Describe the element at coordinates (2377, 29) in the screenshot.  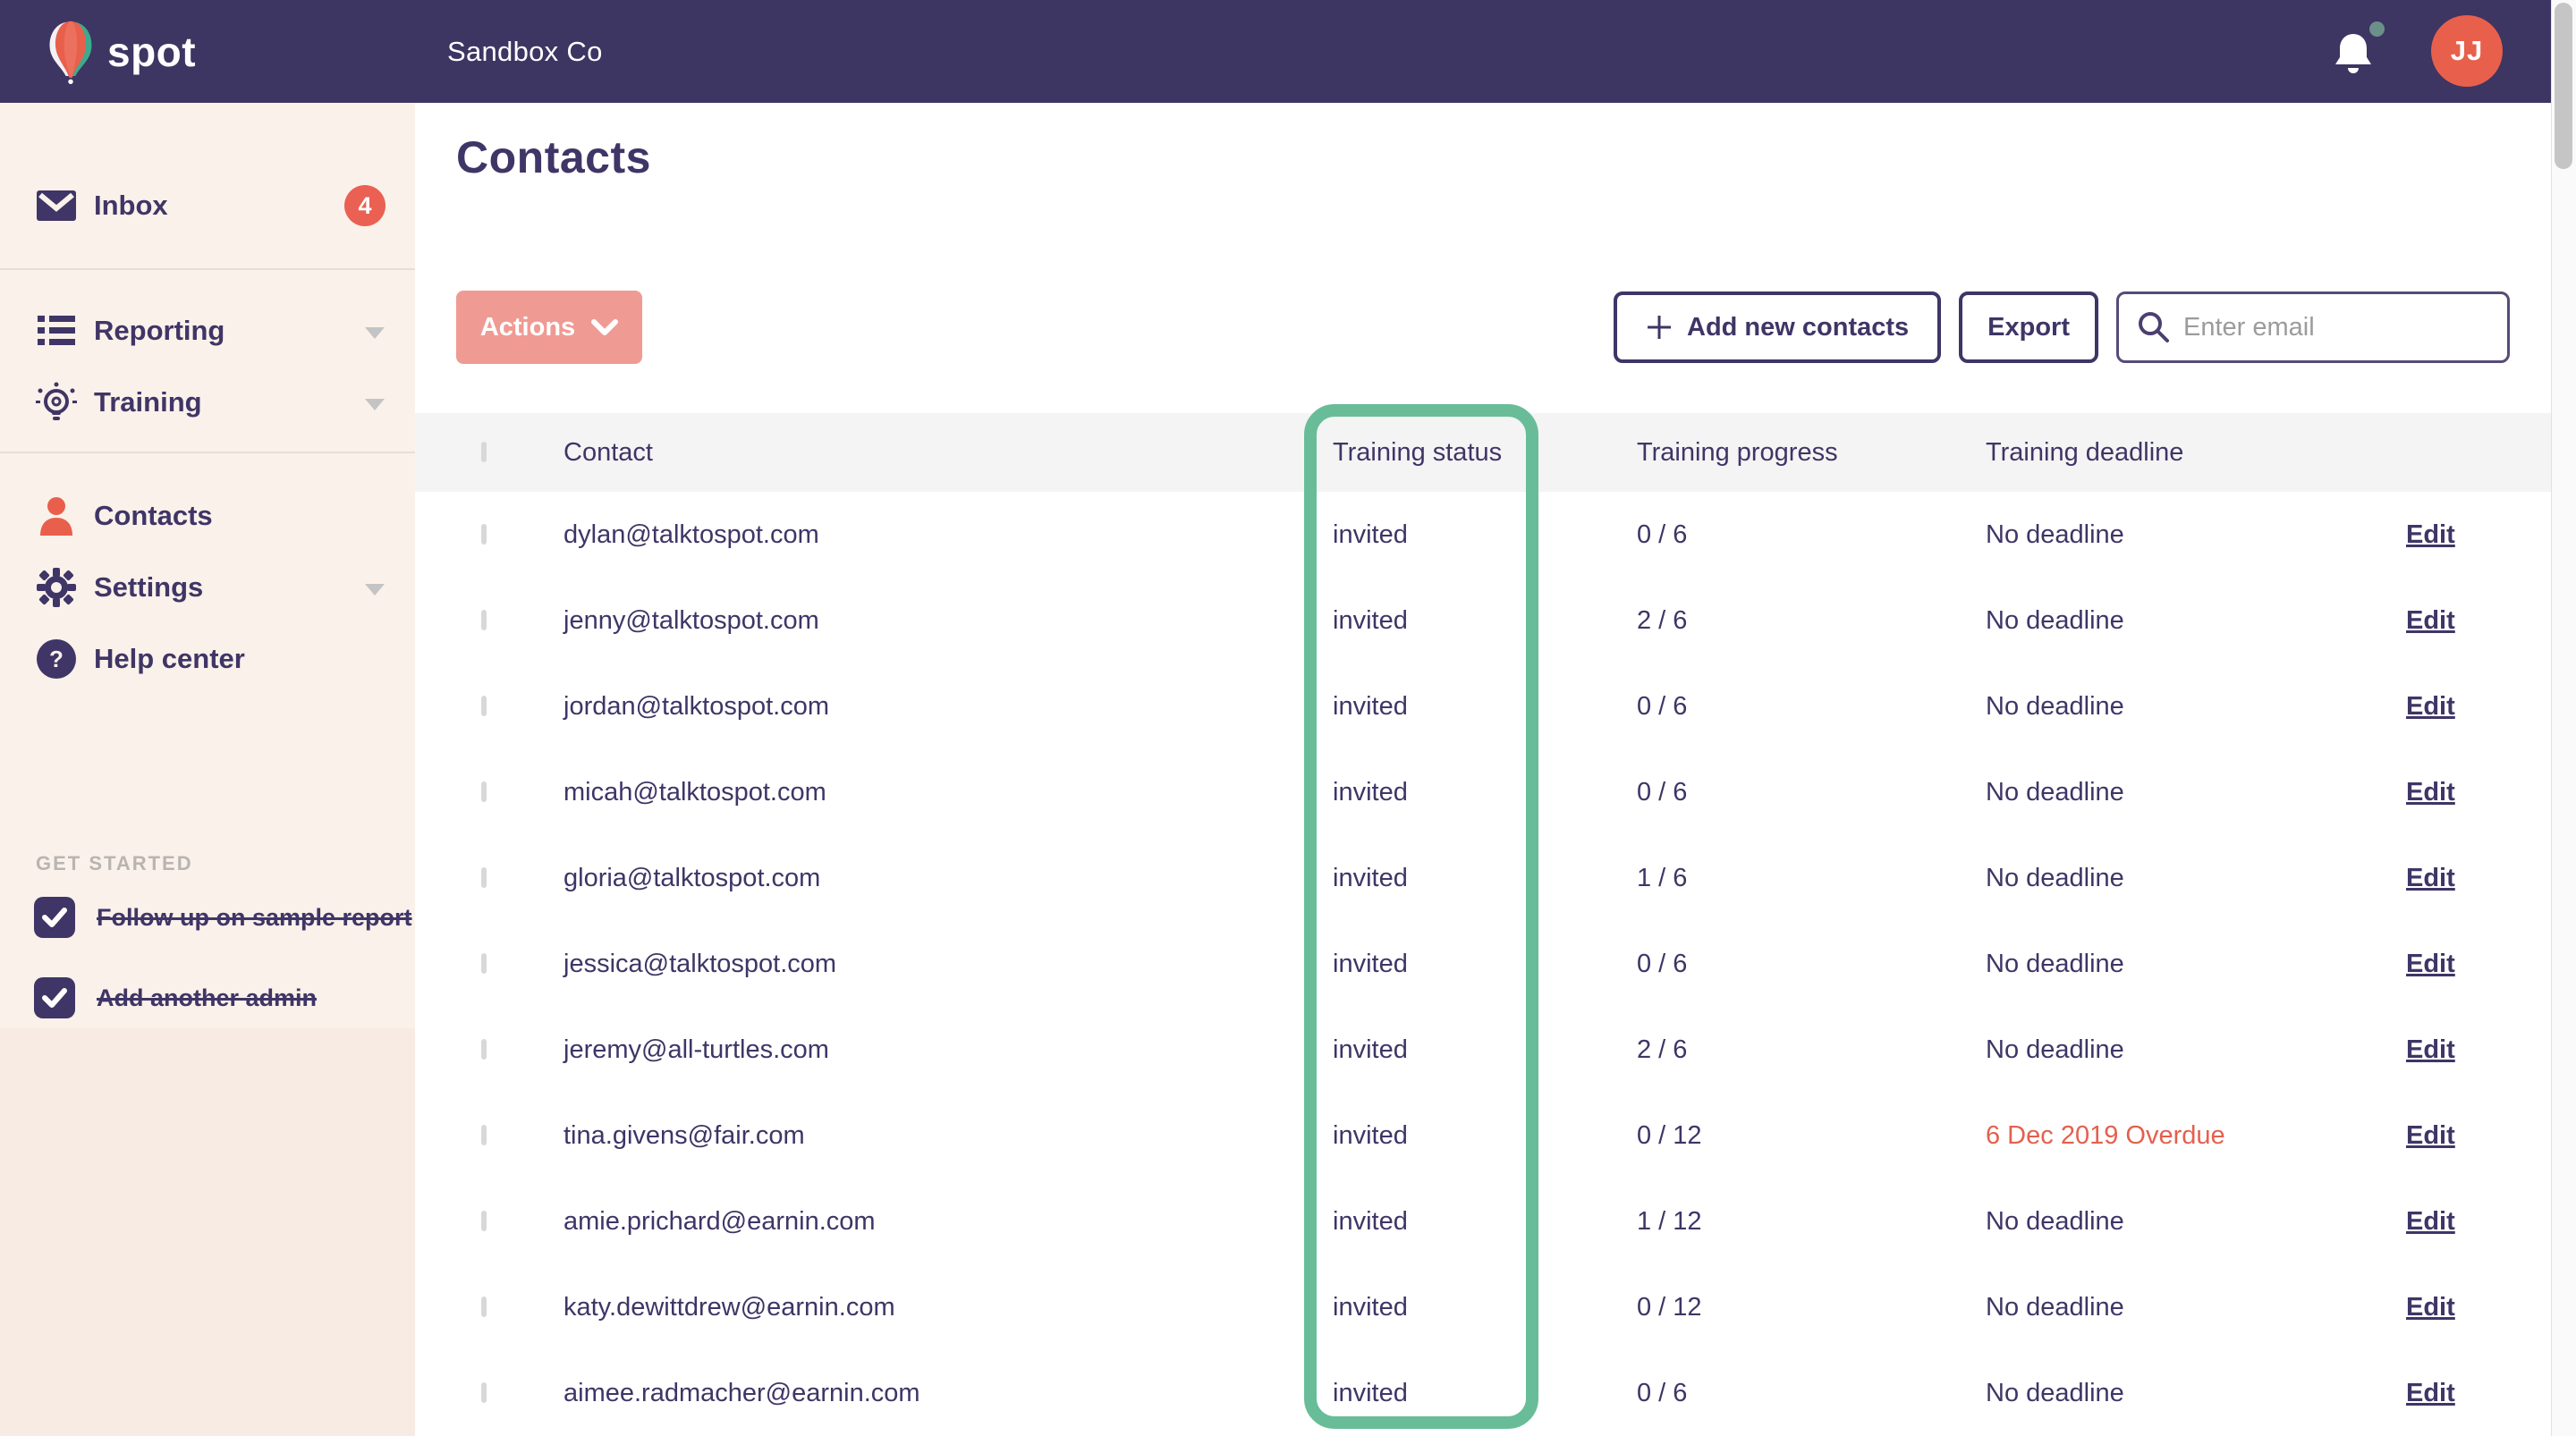
I see `notification-dot` at that location.